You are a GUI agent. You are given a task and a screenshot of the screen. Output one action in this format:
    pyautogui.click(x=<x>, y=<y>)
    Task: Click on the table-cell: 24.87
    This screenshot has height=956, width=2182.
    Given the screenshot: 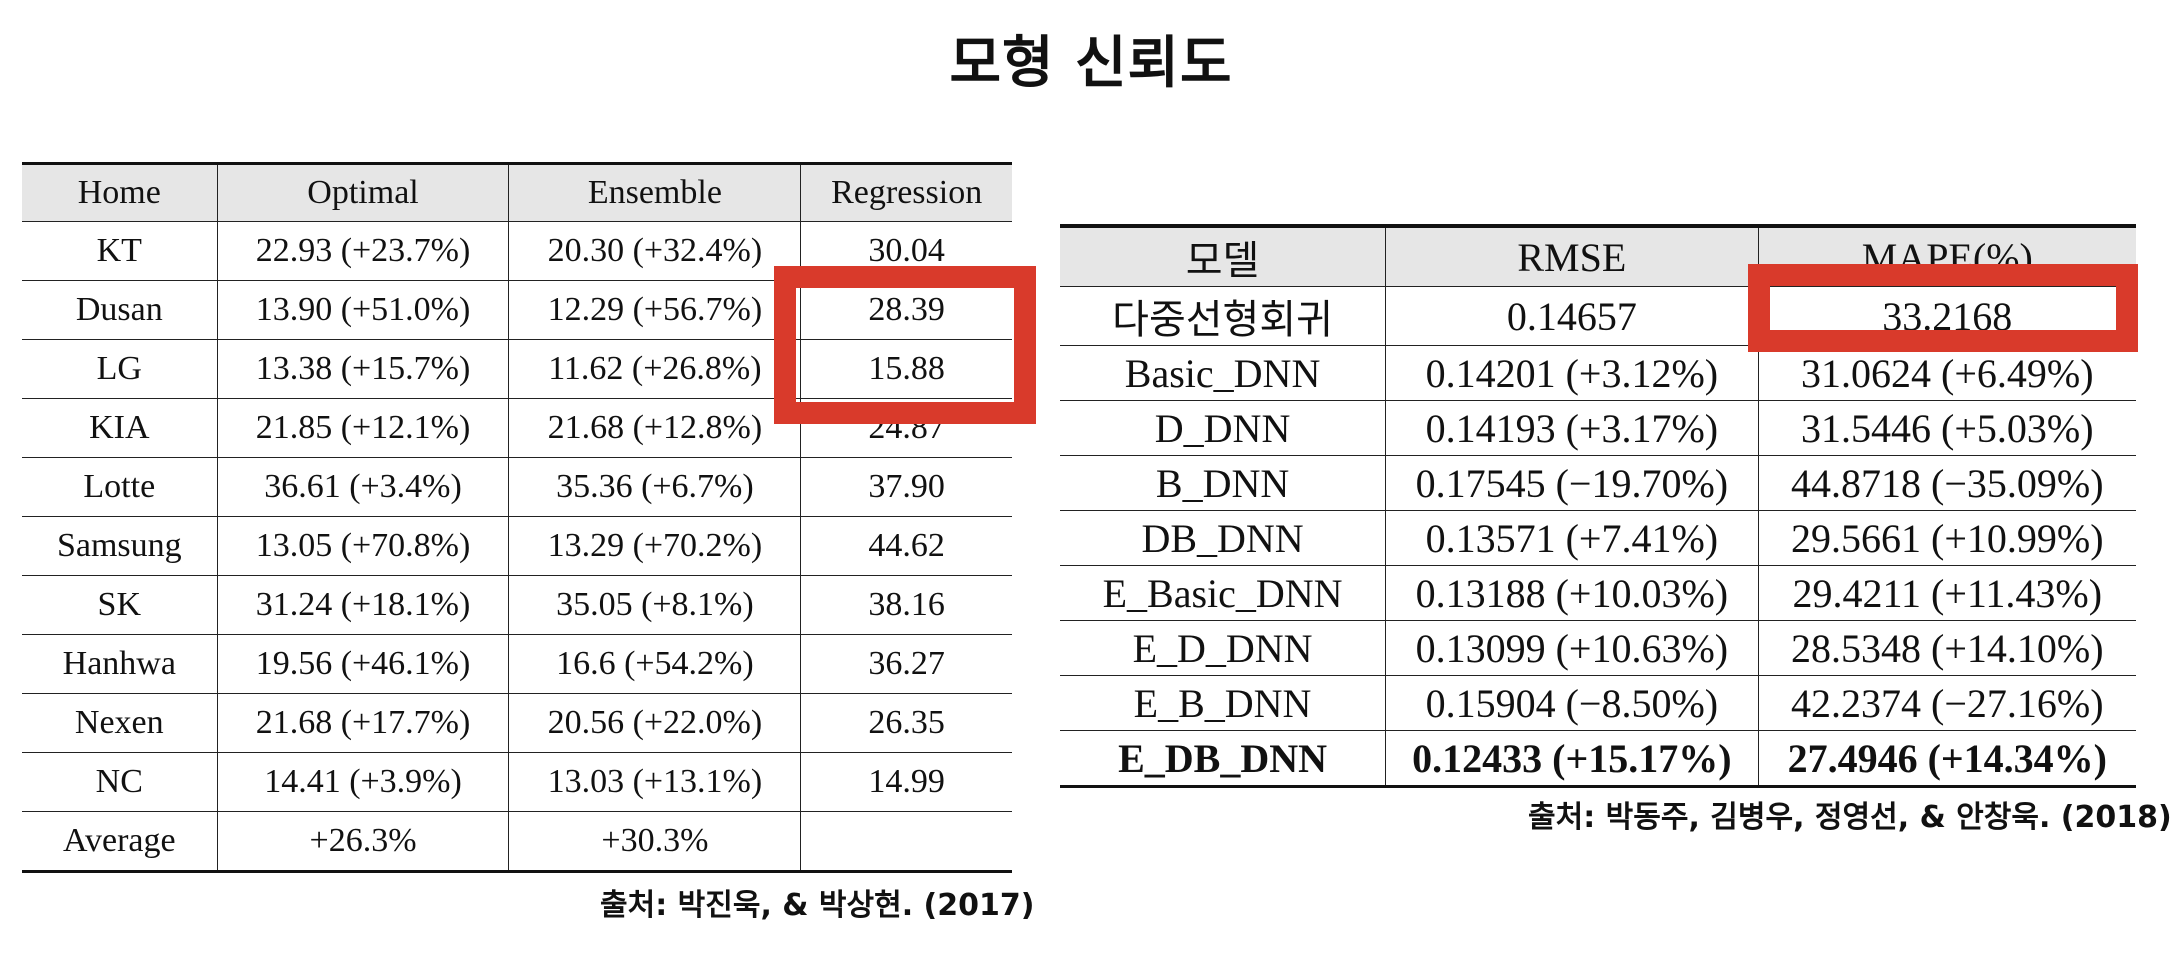 What is the action you would take?
    pyautogui.click(x=906, y=428)
    